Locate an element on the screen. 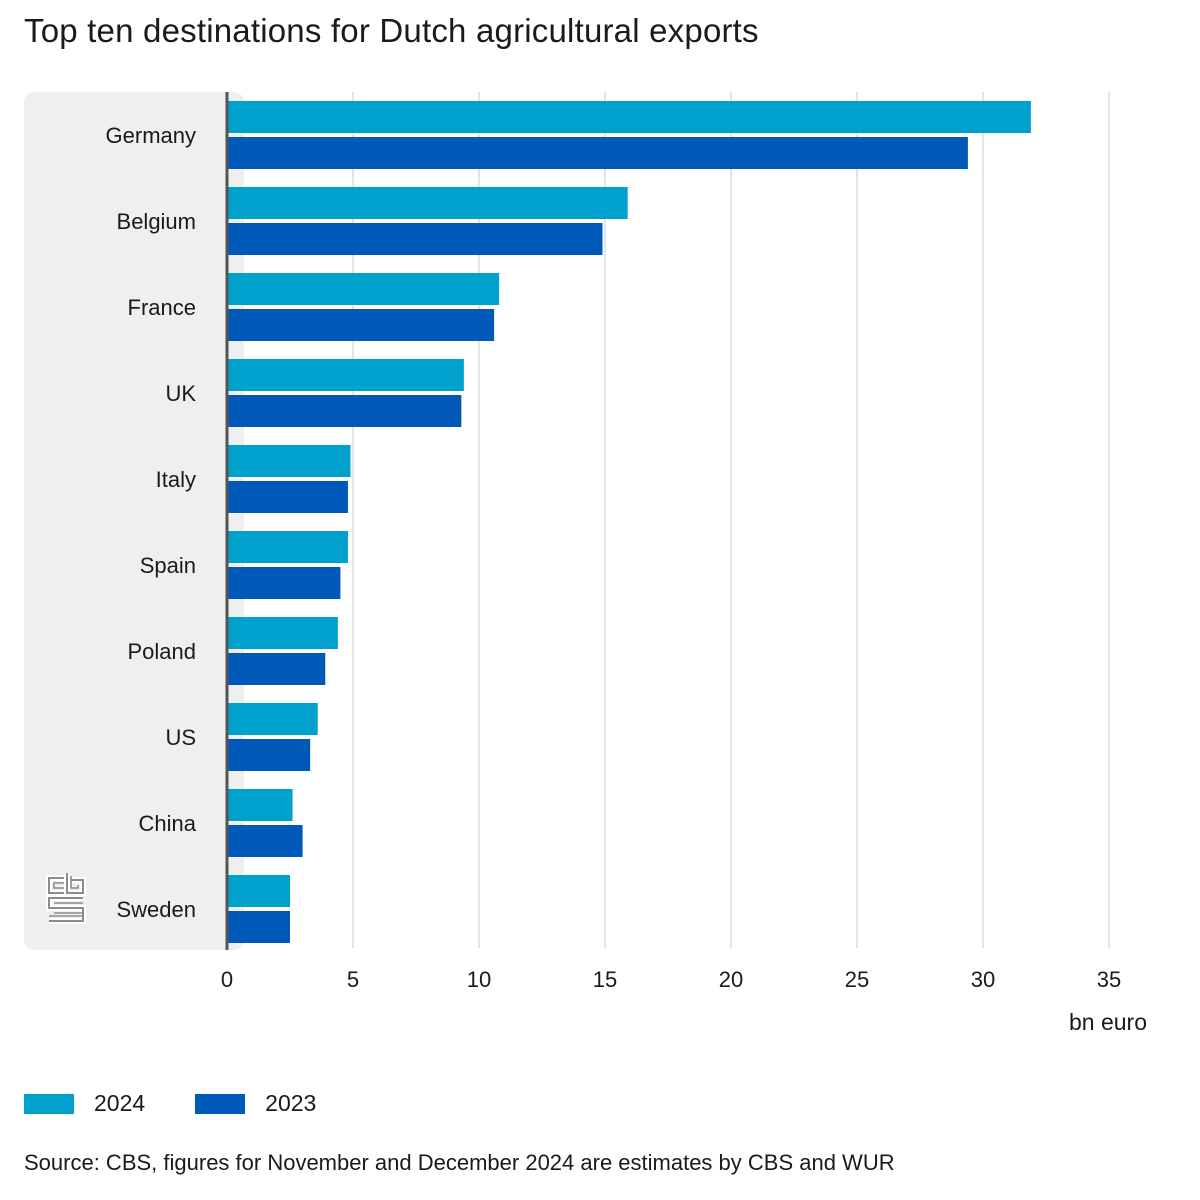 The height and width of the screenshot is (1200, 1200). bar-germany-2024 is located at coordinates (629, 117).